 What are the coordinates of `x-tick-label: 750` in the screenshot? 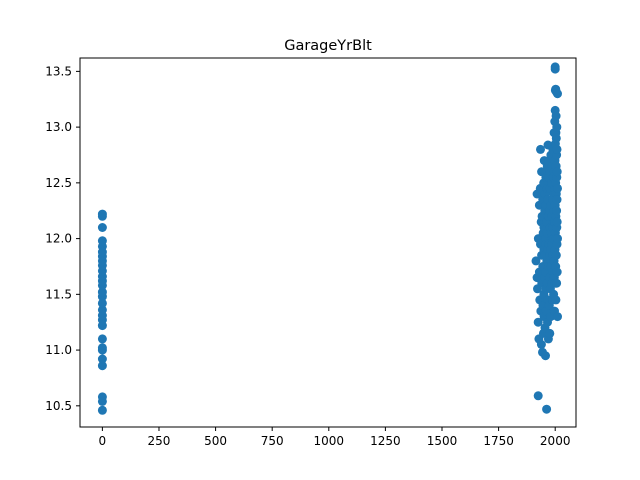 It's located at (272, 441).